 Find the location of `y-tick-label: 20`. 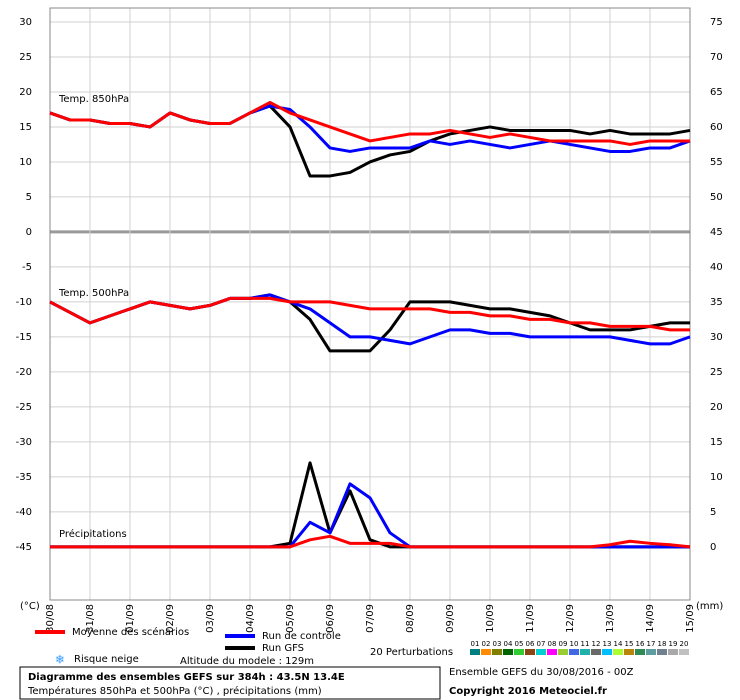

y-tick-label: 20 is located at coordinates (25, 92).